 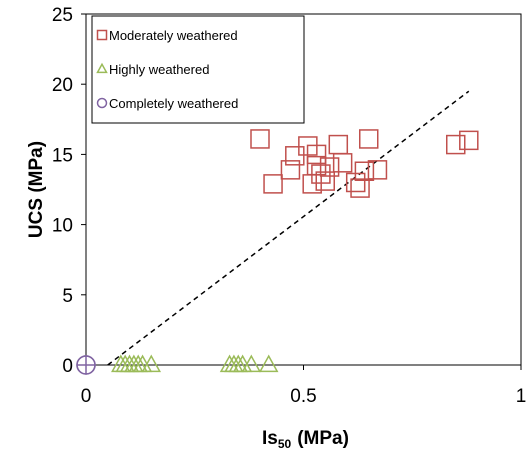 What do you see at coordinates (173, 35) in the screenshot?
I see `legend-label: Moderately weathered` at bounding box center [173, 35].